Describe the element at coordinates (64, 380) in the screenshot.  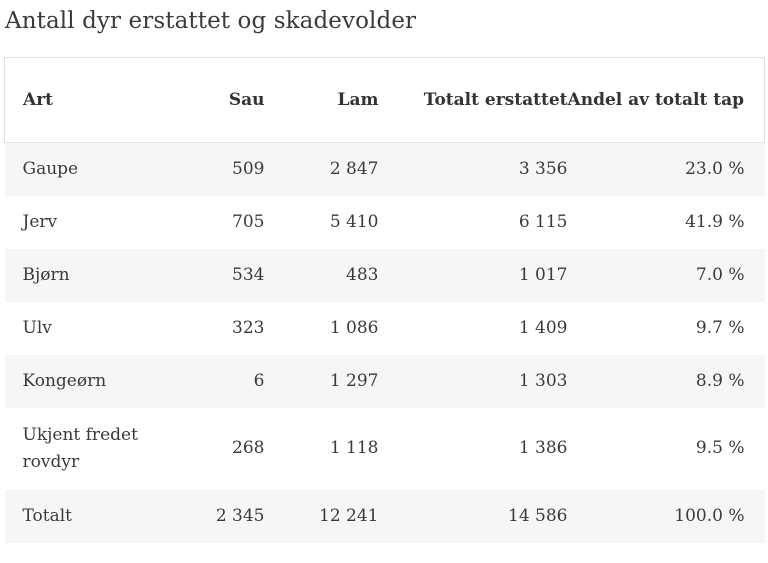
I see `cell-art: Kongeørn` at that location.